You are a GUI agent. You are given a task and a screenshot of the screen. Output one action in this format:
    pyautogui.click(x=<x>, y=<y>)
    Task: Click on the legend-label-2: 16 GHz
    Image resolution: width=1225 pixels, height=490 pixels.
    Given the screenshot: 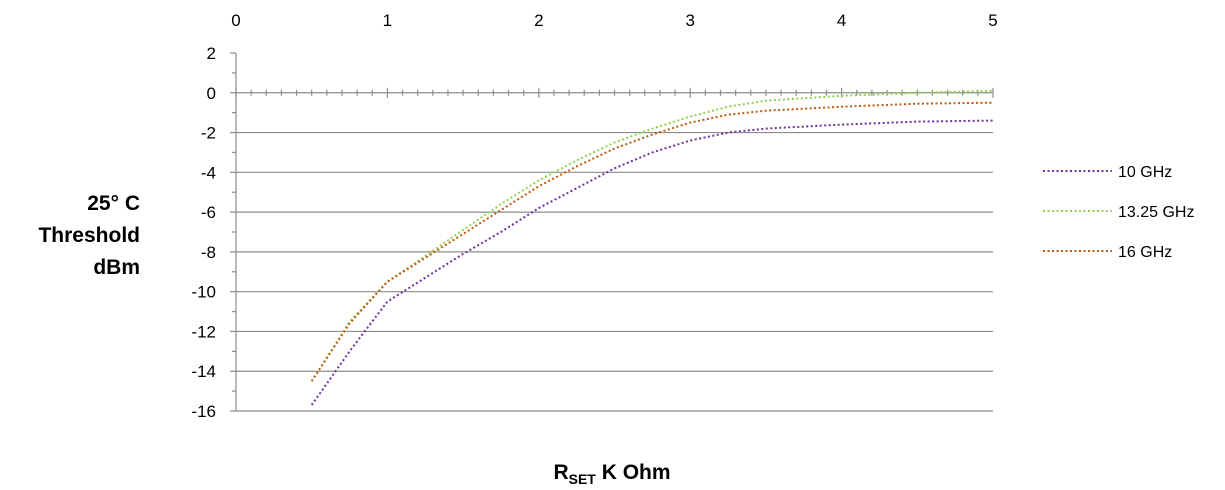 What is the action you would take?
    pyautogui.click(x=1145, y=252)
    